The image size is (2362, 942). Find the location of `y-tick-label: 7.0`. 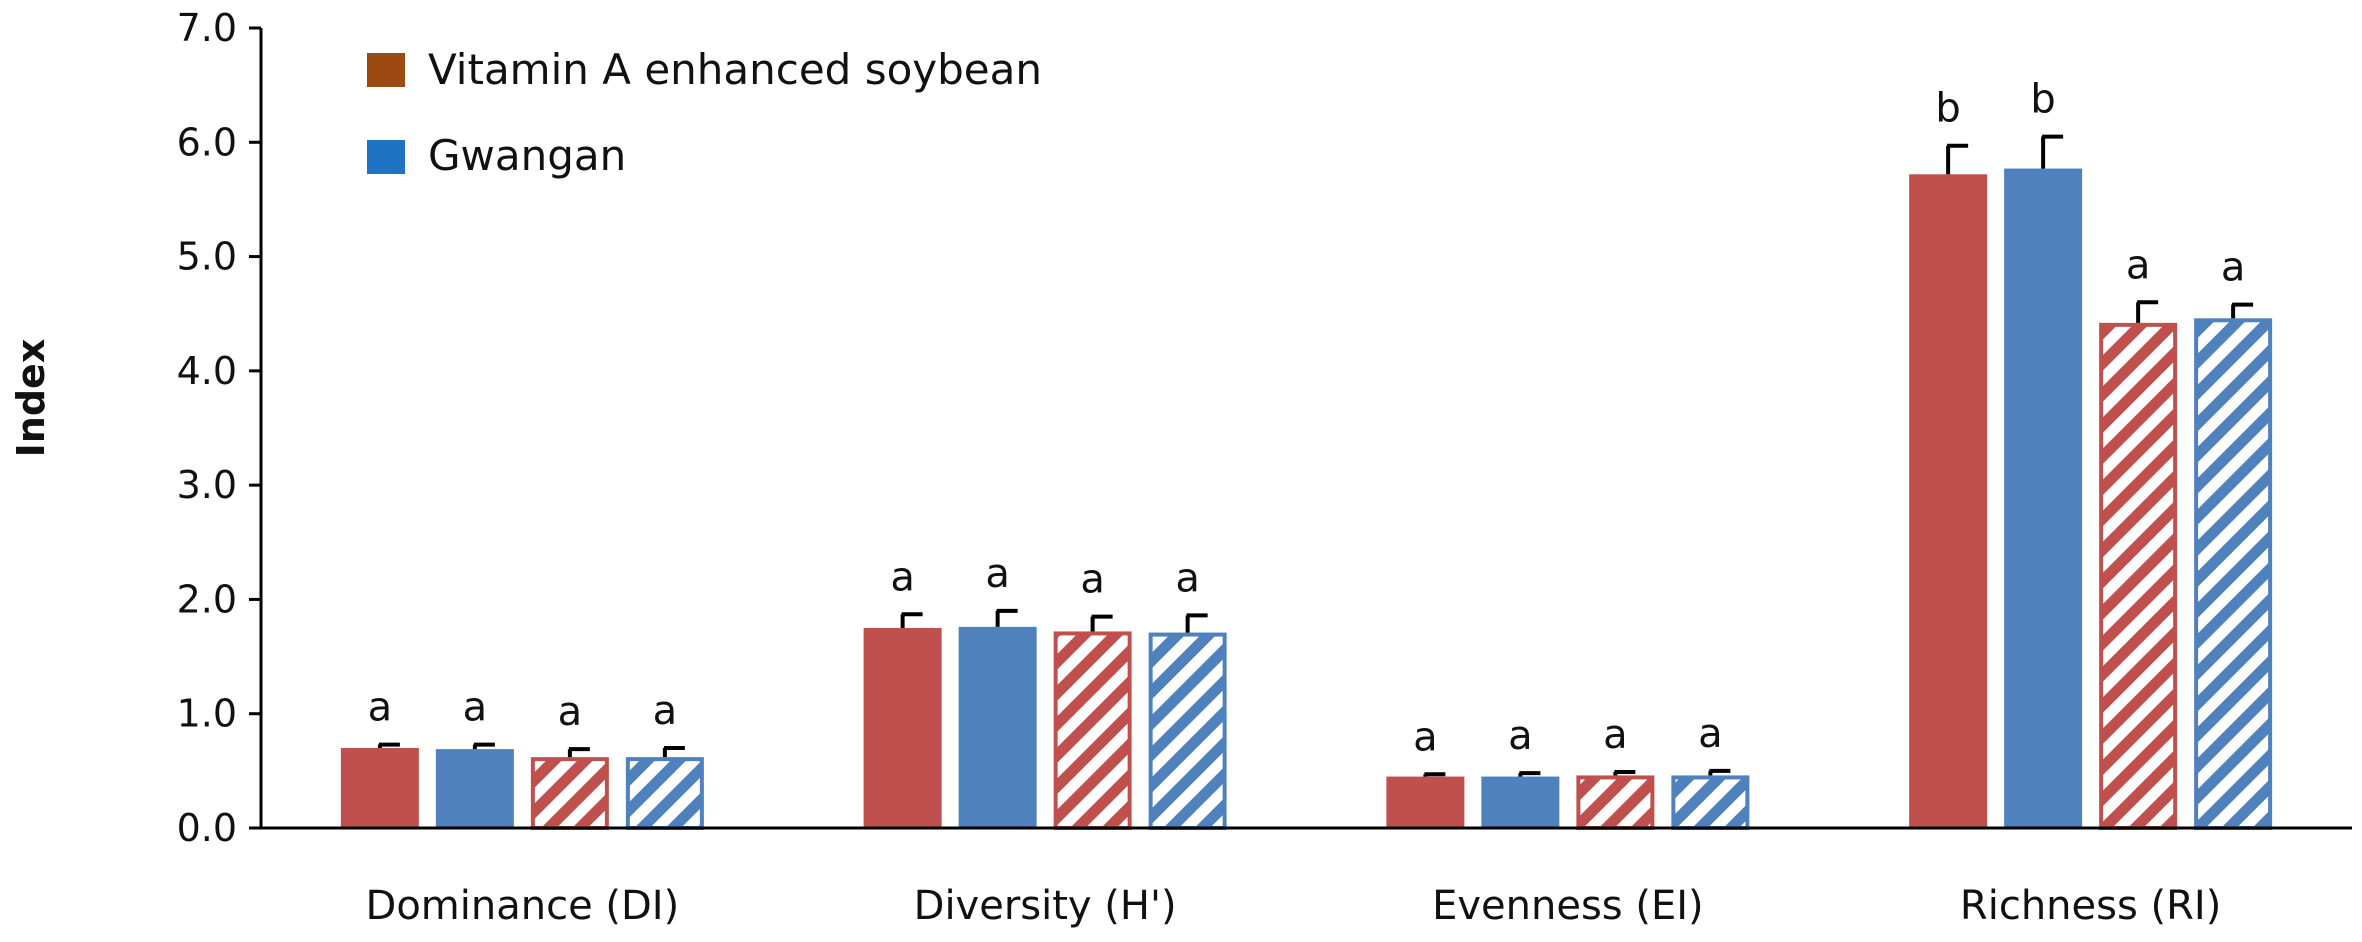

y-tick-label: 7.0 is located at coordinates (207, 28).